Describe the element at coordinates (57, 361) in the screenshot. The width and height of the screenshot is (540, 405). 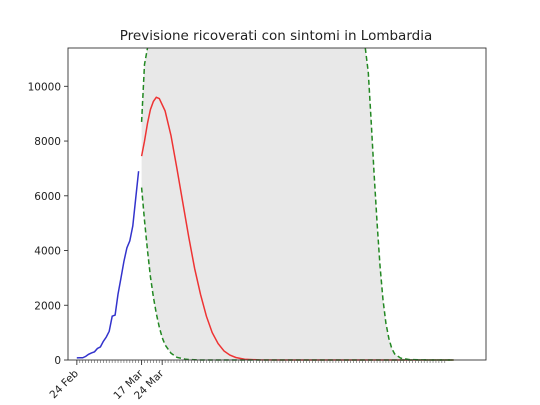
I see `y-tick-label: 0` at that location.